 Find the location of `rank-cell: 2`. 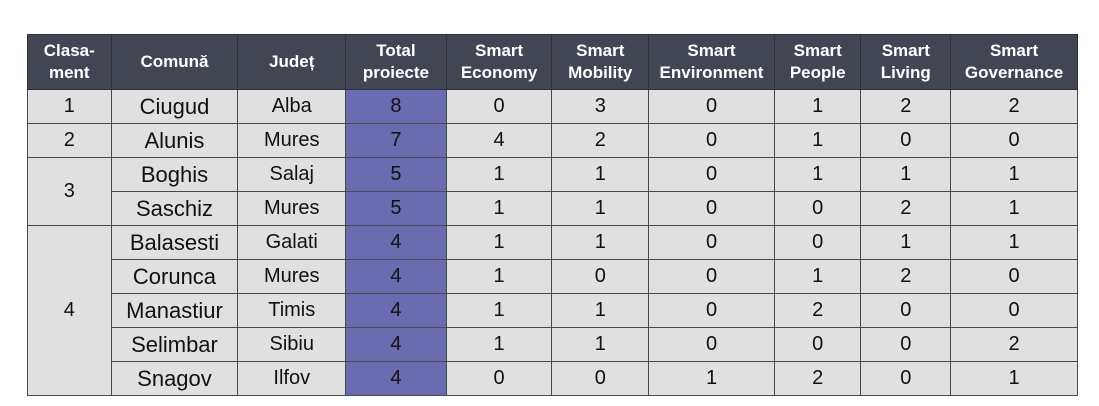

rank-cell: 2 is located at coordinates (69, 140).